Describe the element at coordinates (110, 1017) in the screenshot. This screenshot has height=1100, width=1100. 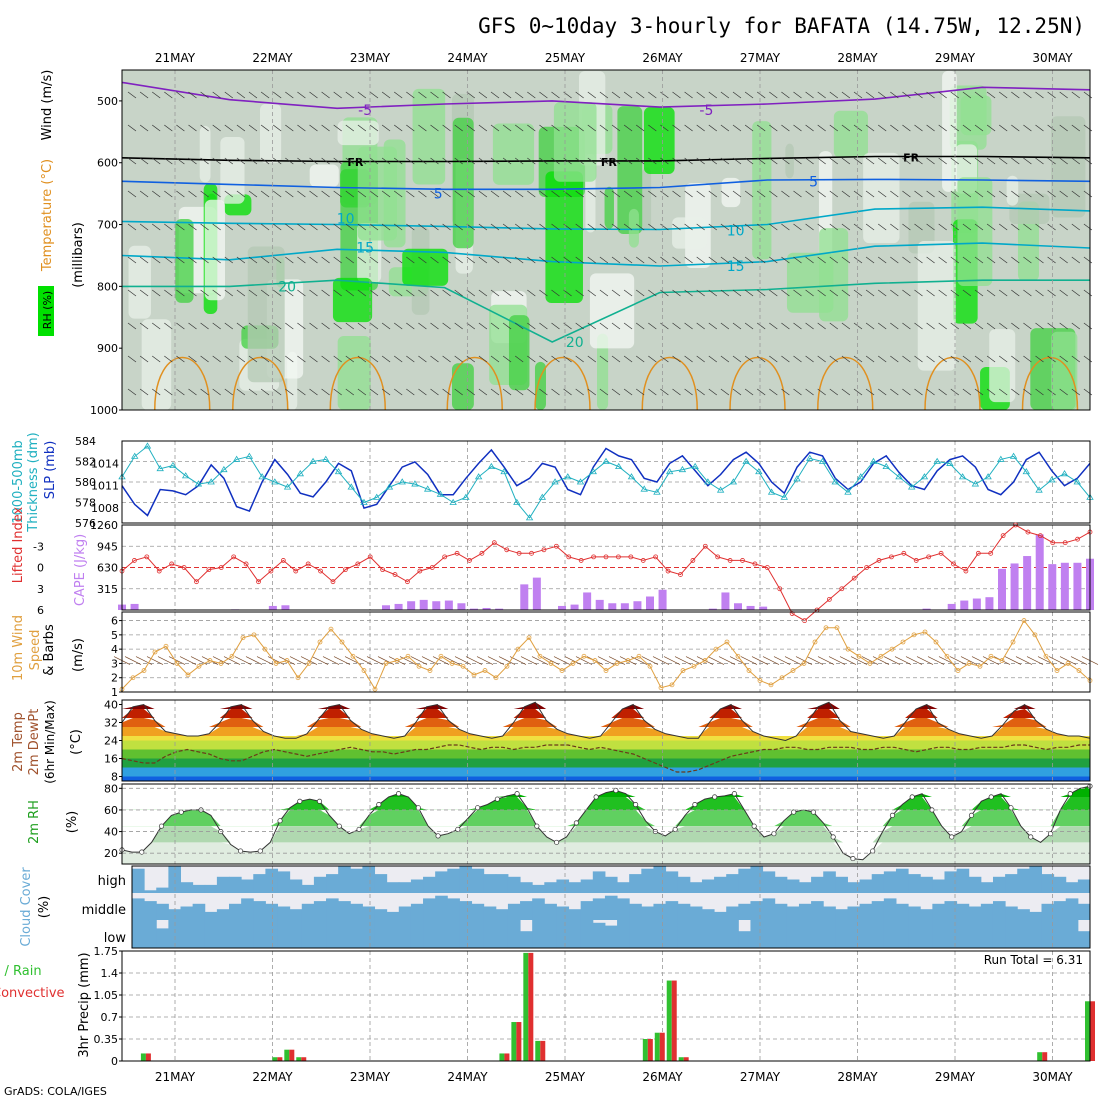
I see `precip-tick-label: 0.7` at that location.